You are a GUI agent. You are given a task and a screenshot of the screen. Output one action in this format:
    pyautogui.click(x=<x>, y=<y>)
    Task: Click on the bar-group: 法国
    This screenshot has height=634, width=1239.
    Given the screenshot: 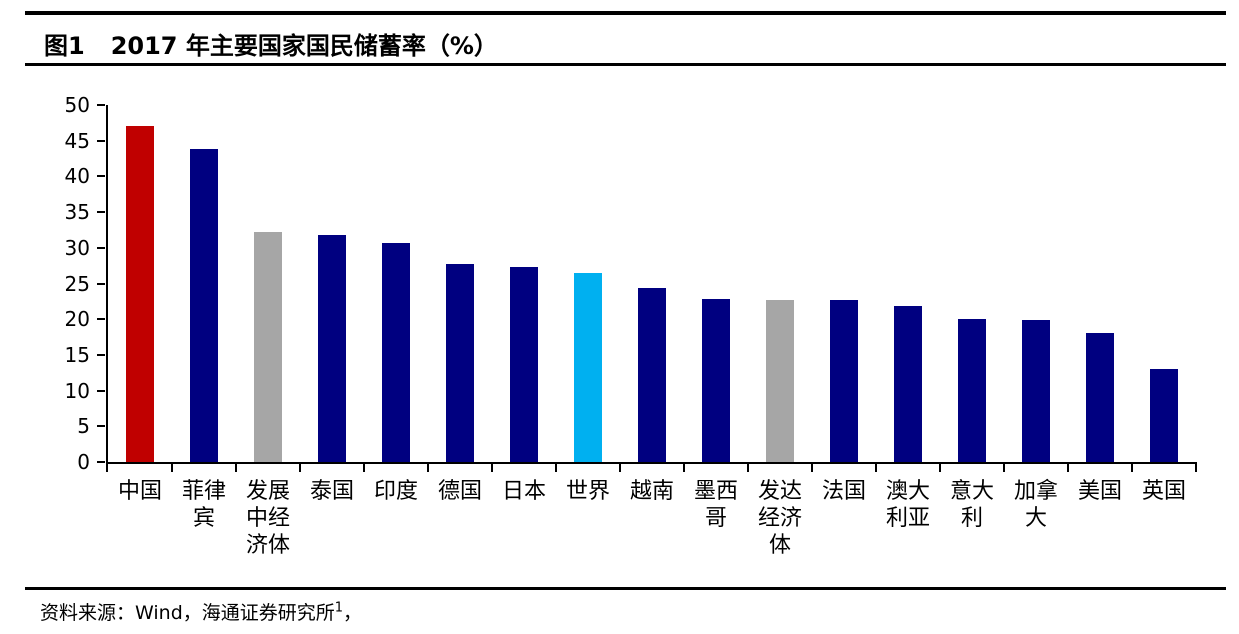 What is the action you would take?
    pyautogui.click(x=844, y=304)
    